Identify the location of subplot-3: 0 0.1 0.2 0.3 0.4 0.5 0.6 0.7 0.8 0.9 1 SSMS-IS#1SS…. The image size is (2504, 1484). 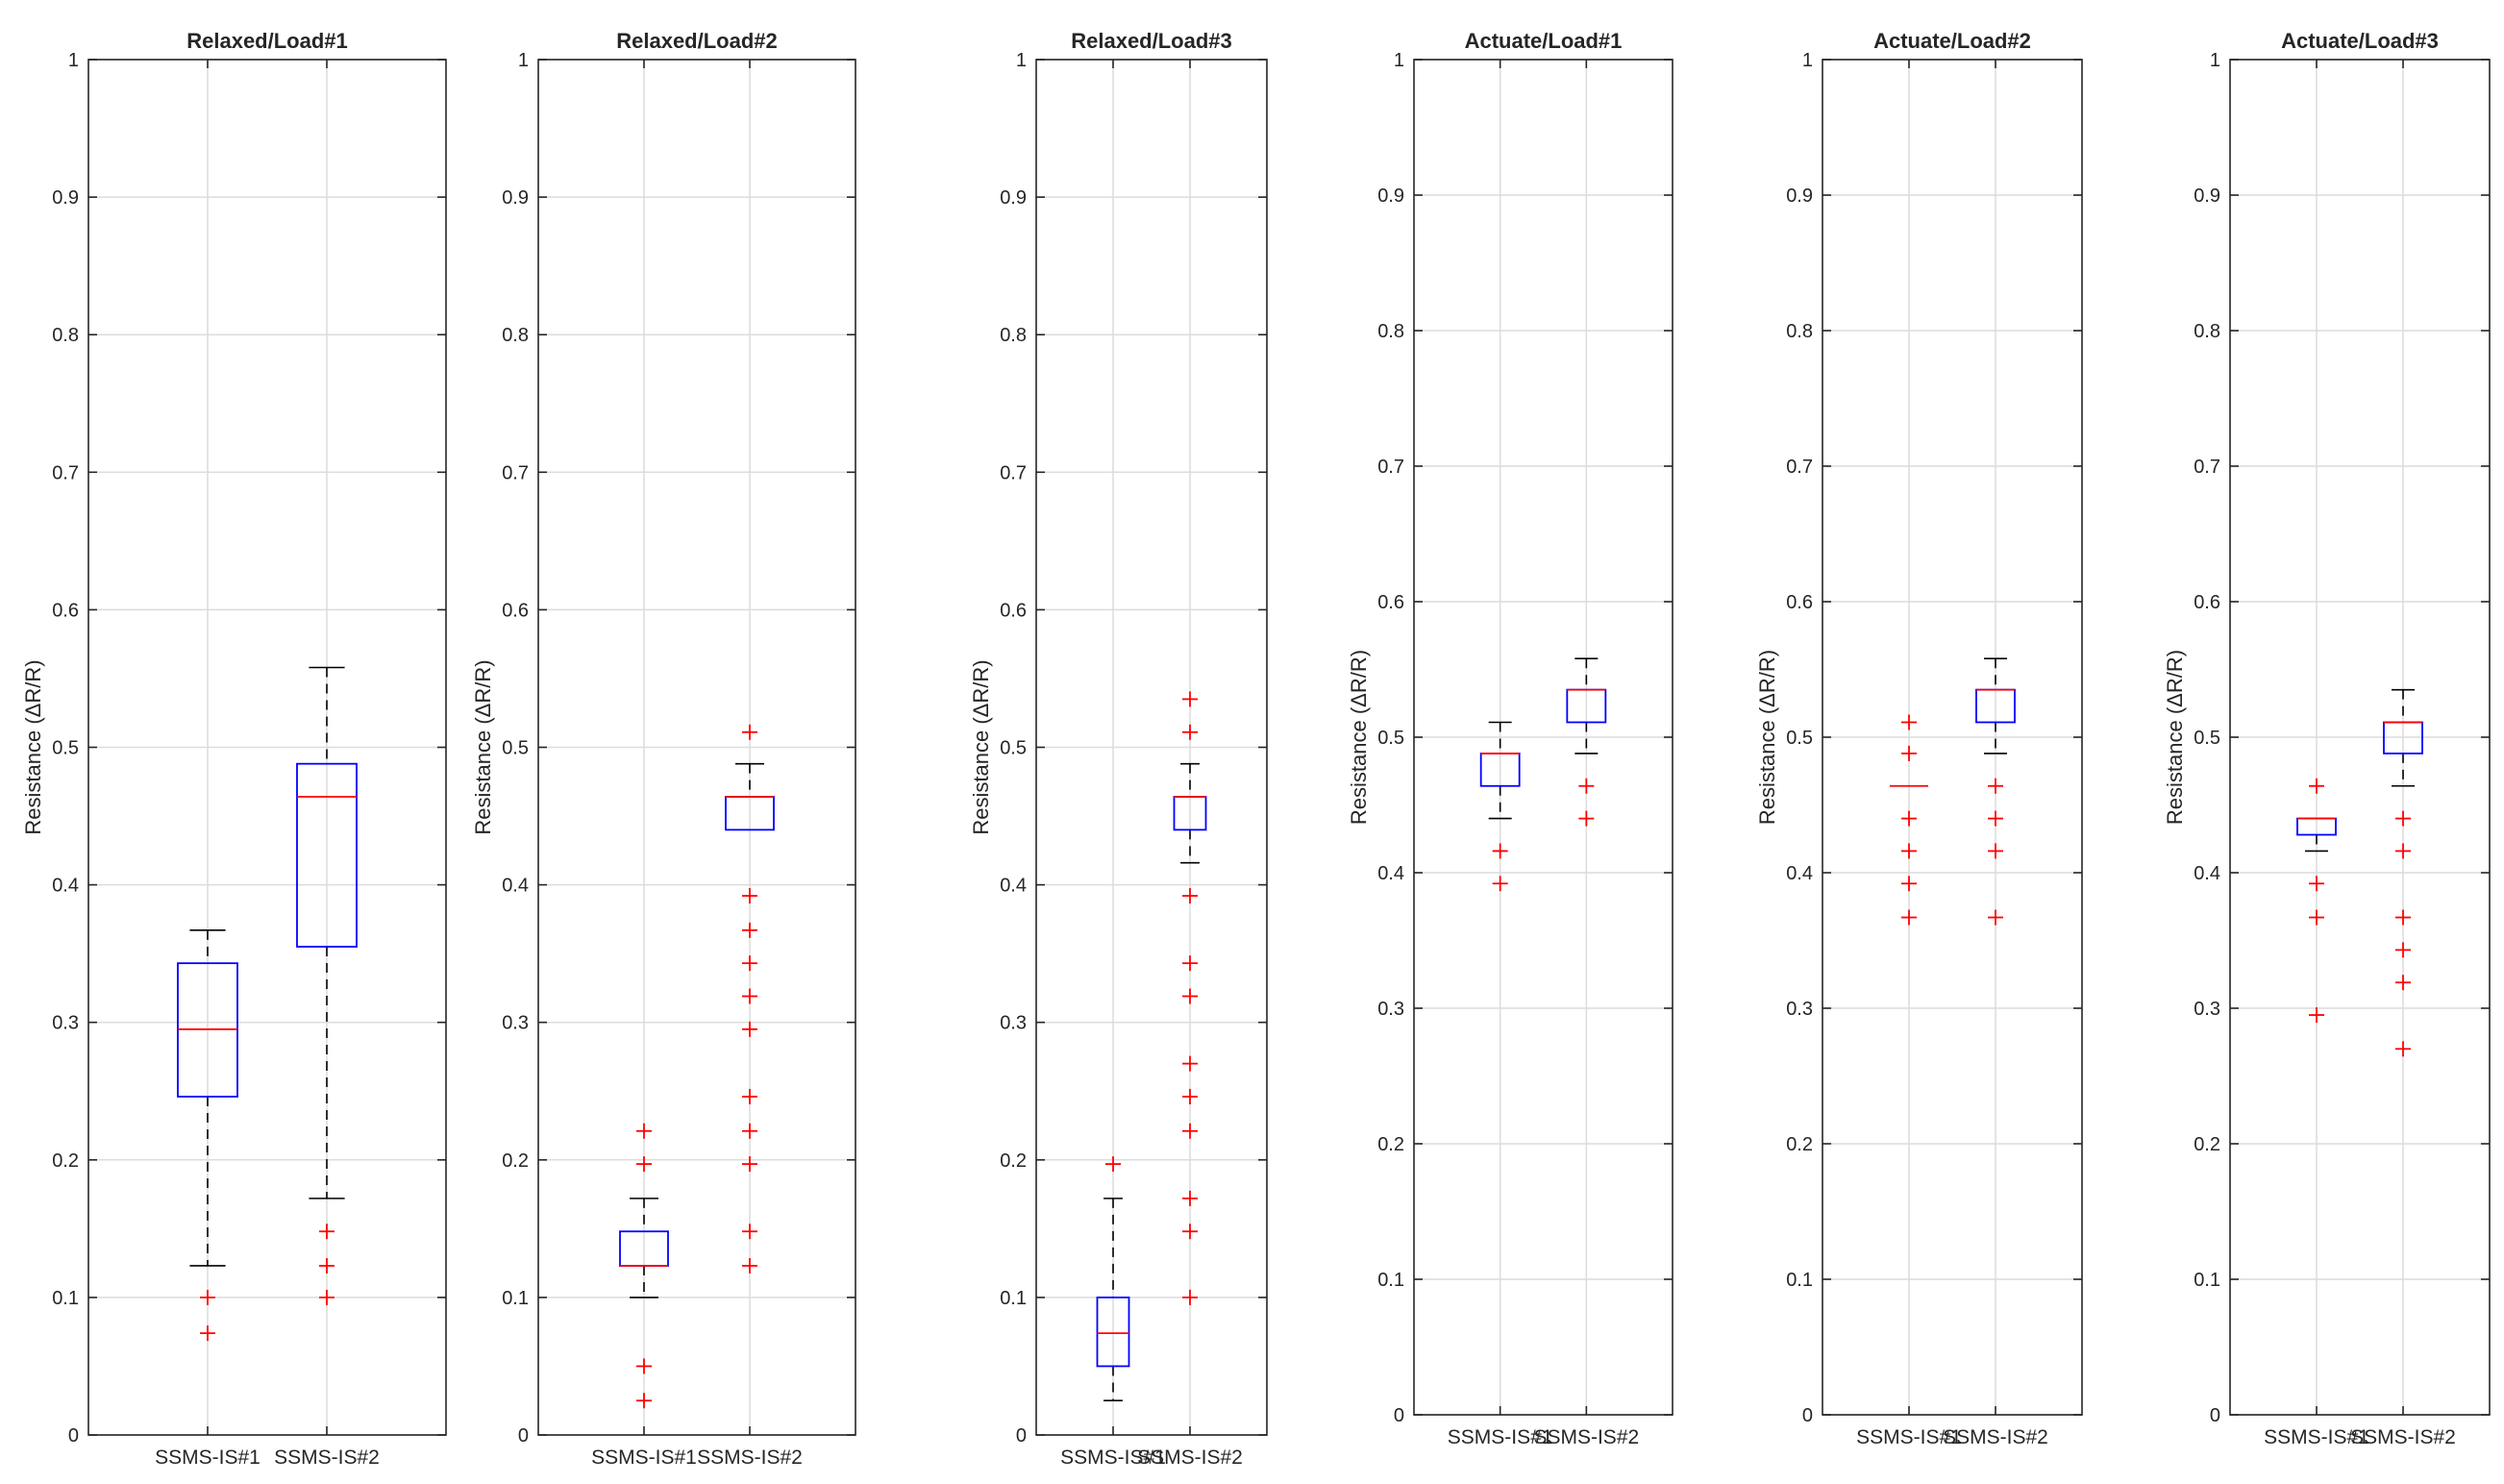
(1118, 749).